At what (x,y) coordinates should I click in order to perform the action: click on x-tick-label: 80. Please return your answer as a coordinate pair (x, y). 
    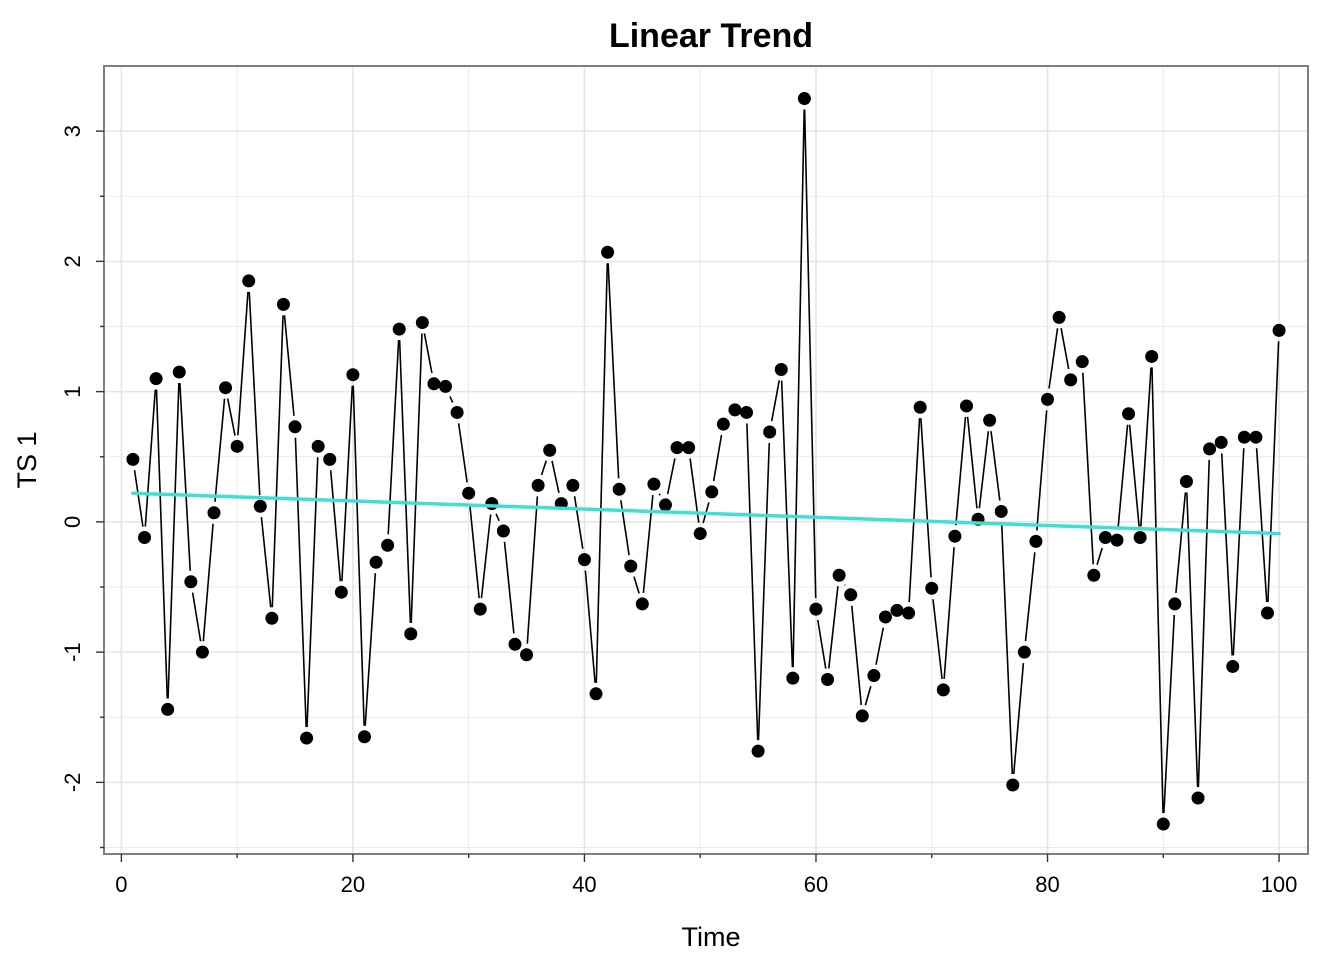
    Looking at the image, I should click on (1047, 884).